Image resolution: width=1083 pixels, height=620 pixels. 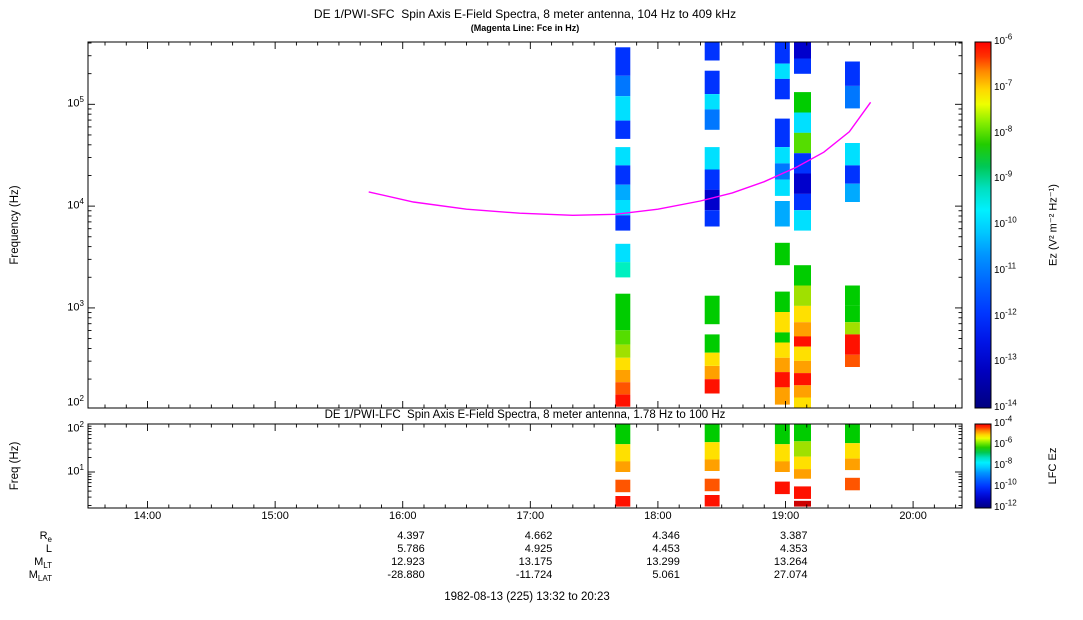 What do you see at coordinates (1005, 484) in the screenshot?
I see `lfc-colorbar-tick: 10⁻¹⁰` at bounding box center [1005, 484].